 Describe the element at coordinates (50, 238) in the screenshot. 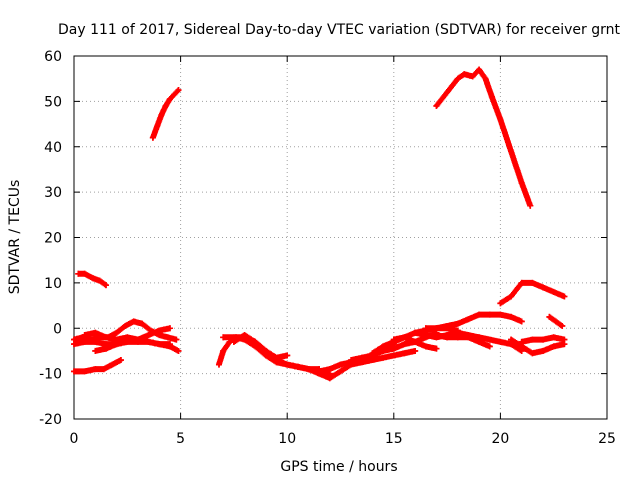

I see `y-tick-labels: -20 -10 0 10 20 30 40 50 60` at that location.